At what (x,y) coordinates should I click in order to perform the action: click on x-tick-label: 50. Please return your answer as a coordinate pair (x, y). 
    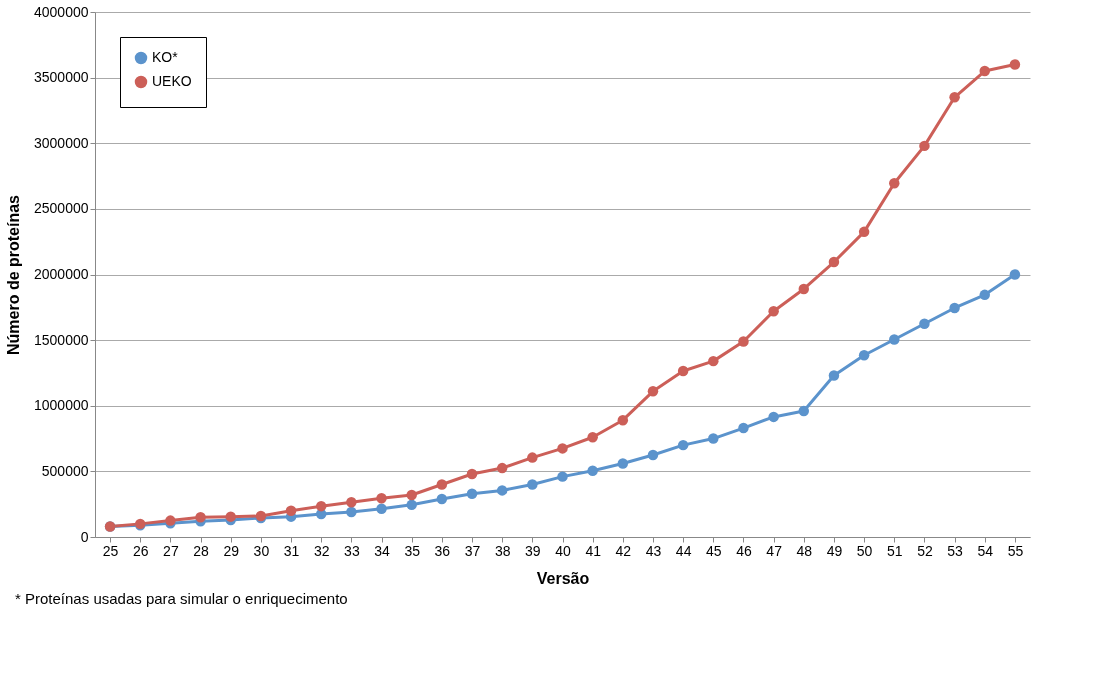
    Looking at the image, I should click on (864, 550).